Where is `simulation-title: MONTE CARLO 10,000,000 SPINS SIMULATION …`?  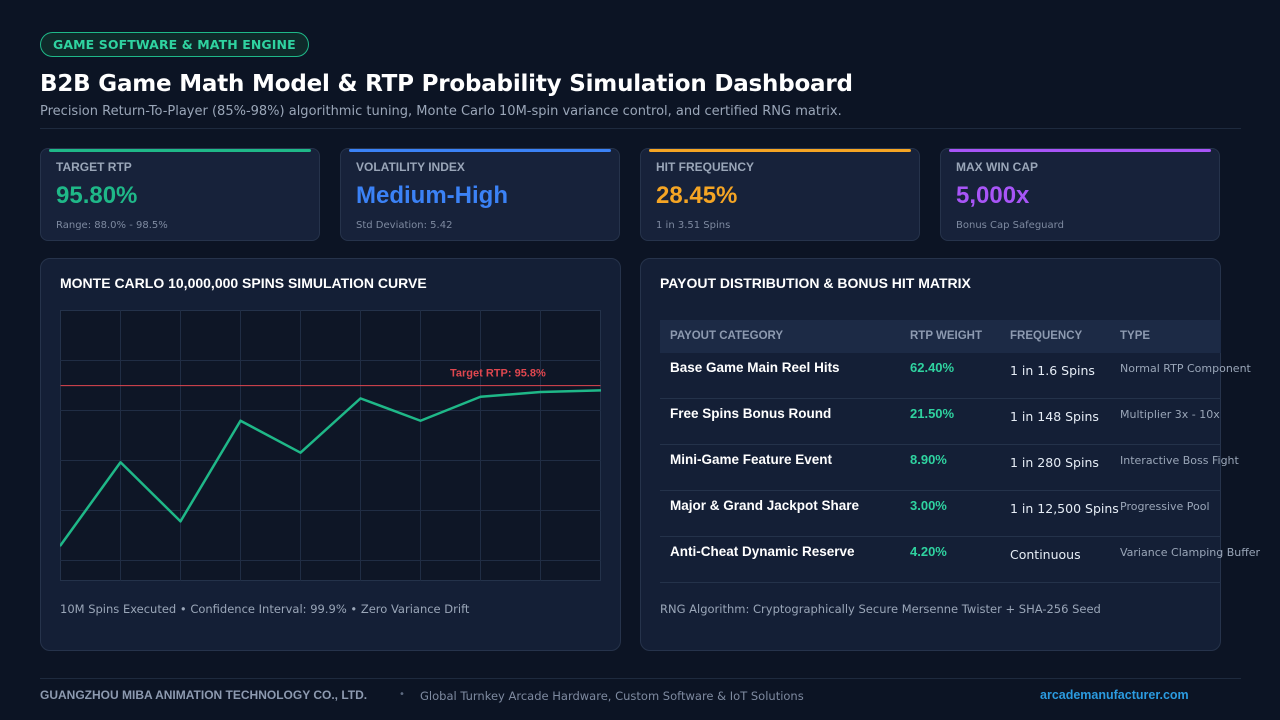
simulation-title: MONTE CARLO 10,000,000 SPINS SIMULATION … is located at coordinates (243, 283).